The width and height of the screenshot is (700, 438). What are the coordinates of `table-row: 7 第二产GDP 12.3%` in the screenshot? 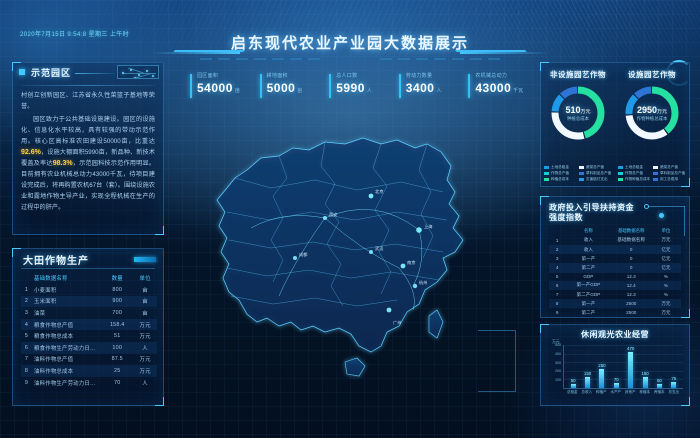 It's located at (615, 294).